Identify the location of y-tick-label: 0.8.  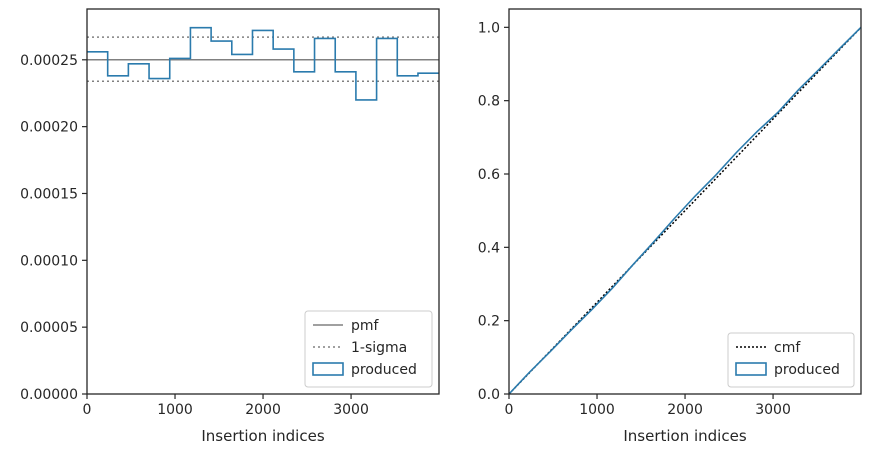
(489, 102).